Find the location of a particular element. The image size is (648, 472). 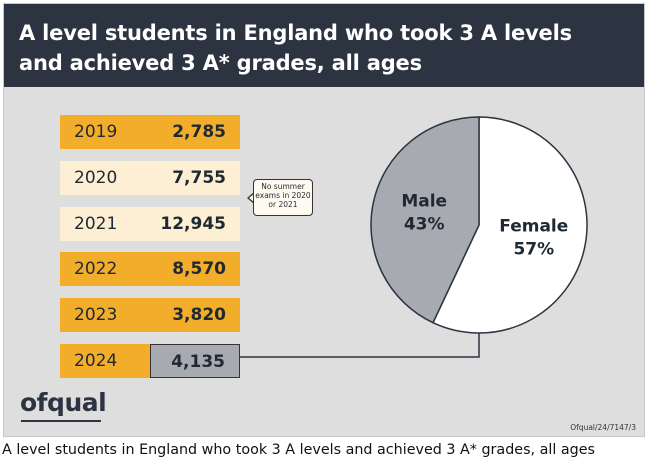

table-row: 2020 7,755 is located at coordinates (150, 177).